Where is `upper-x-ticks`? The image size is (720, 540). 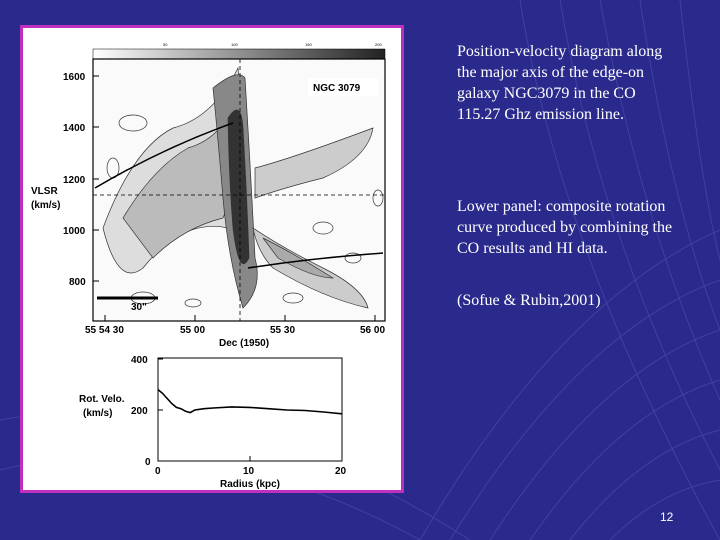
upper-x-ticks is located at coordinates (240, 318).